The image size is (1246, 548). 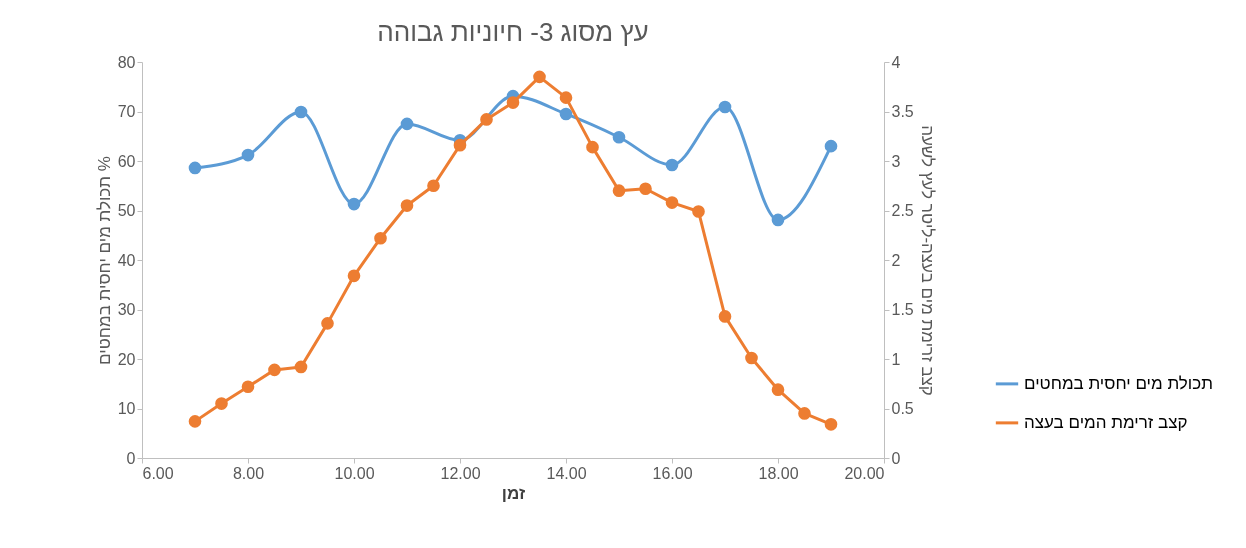 I want to click on x-tick-label: 8.00, so click(x=248, y=473).